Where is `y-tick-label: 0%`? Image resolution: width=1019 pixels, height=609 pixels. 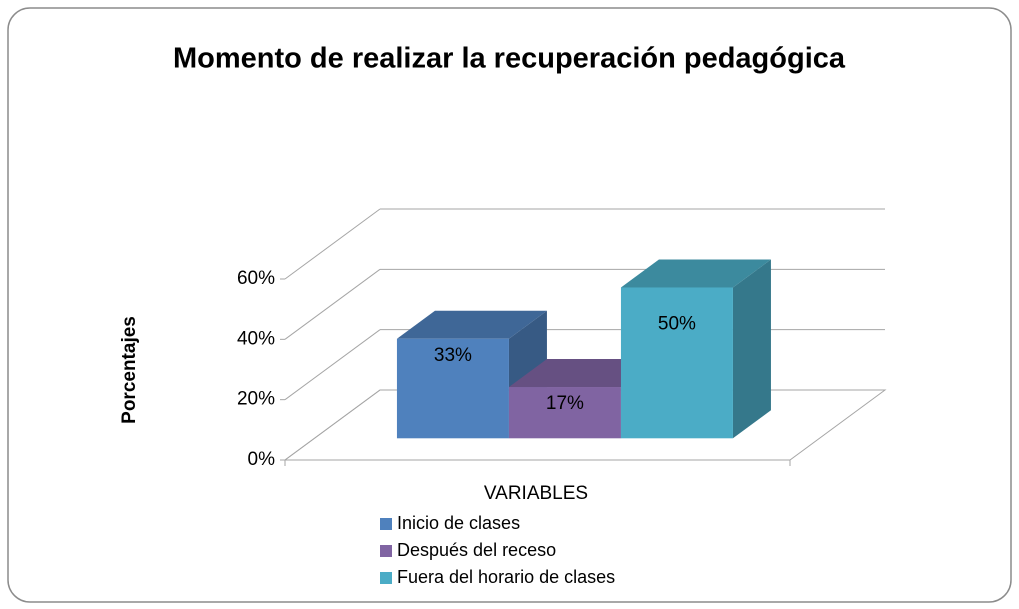 y-tick-label: 0% is located at coordinates (262, 459).